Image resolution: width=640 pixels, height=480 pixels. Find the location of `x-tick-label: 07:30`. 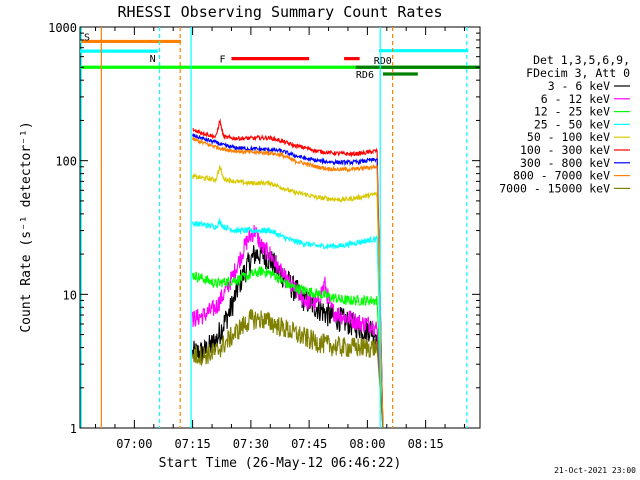

x-tick-label: 07:30 is located at coordinates (251, 444).